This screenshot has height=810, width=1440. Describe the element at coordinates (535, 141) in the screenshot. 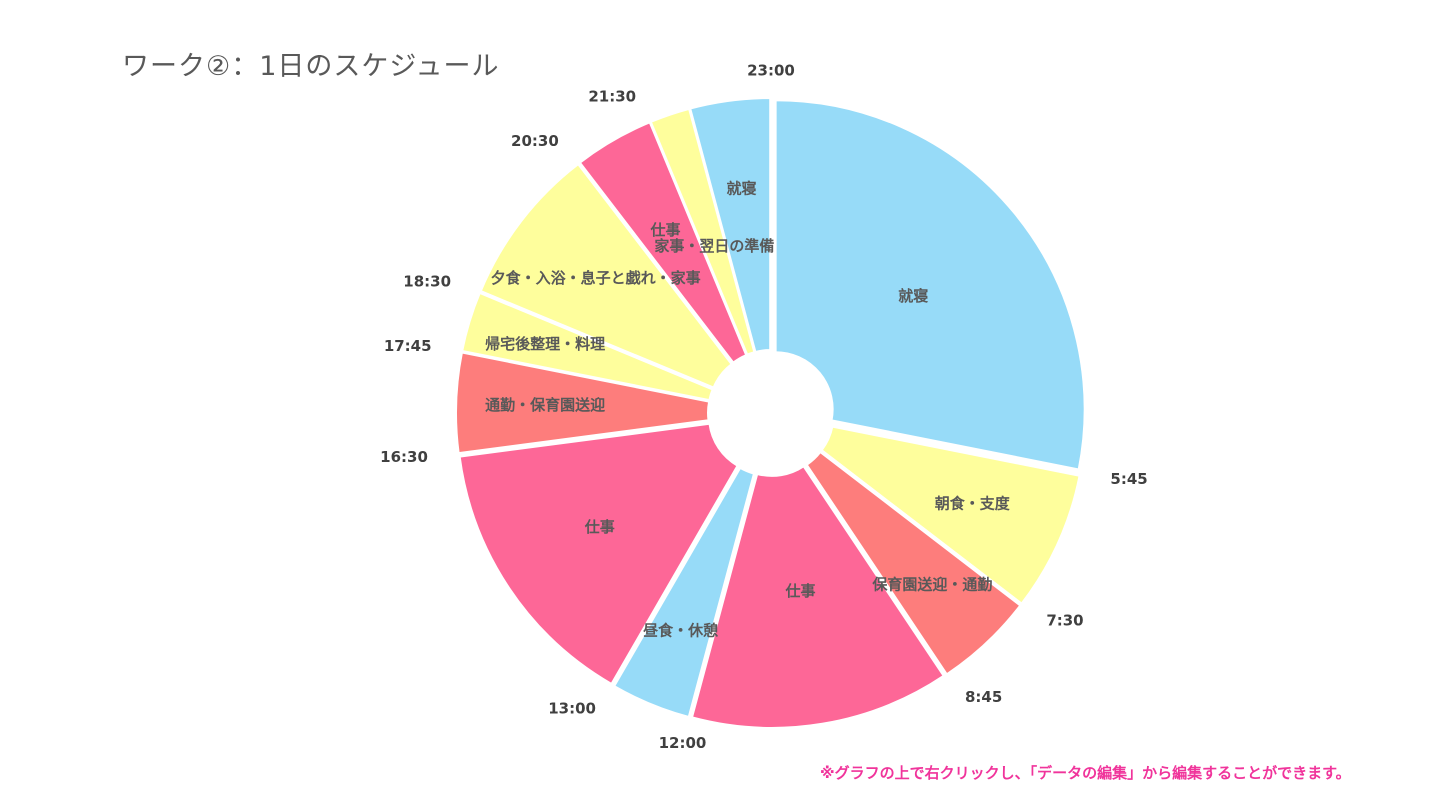

I see `time-label: 20:30` at that location.